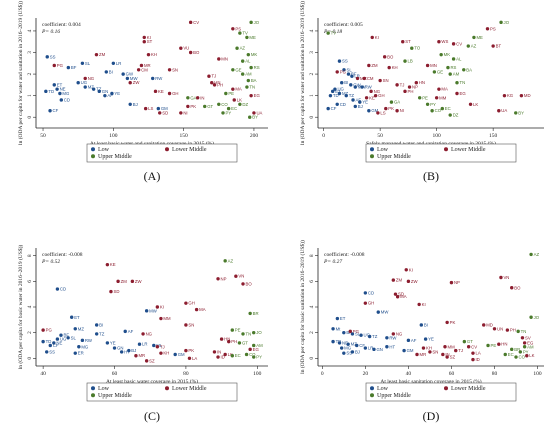  Describe the element at coordinates (359, 99) in the screenshot. I see `point-label: AF` at that location.